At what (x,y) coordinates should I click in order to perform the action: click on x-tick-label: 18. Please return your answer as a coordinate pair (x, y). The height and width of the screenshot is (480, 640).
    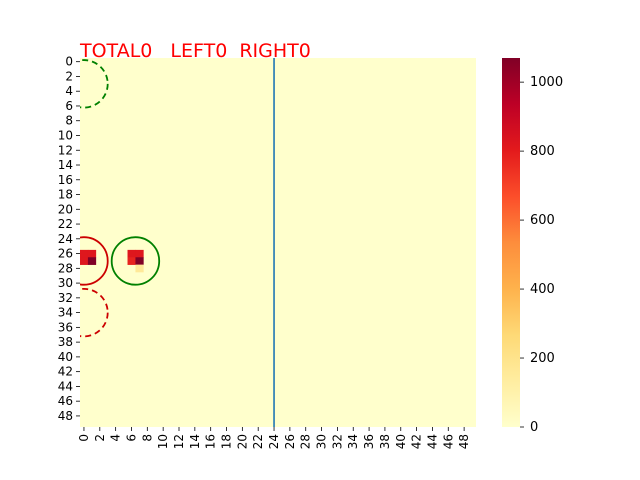
    Looking at the image, I should click on (227, 441).